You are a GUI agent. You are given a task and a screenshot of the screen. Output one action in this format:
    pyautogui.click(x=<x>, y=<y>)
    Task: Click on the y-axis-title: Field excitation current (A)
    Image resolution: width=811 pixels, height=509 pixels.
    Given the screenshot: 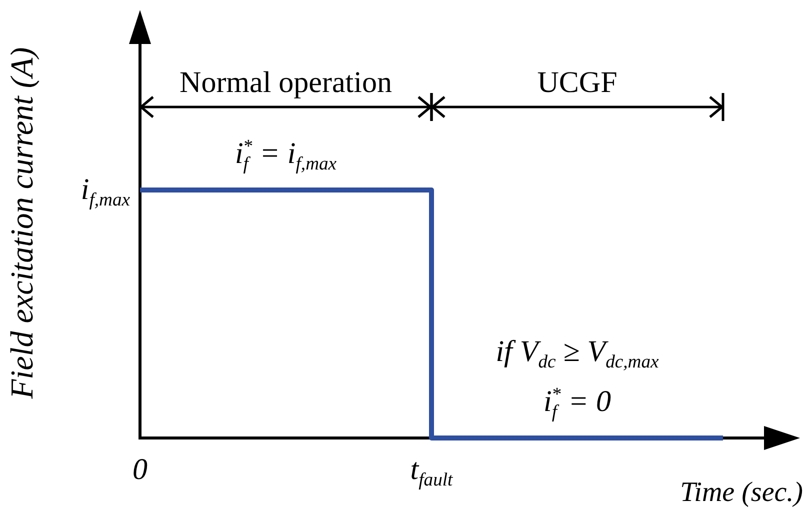 What is the action you would take?
    pyautogui.click(x=22, y=223)
    